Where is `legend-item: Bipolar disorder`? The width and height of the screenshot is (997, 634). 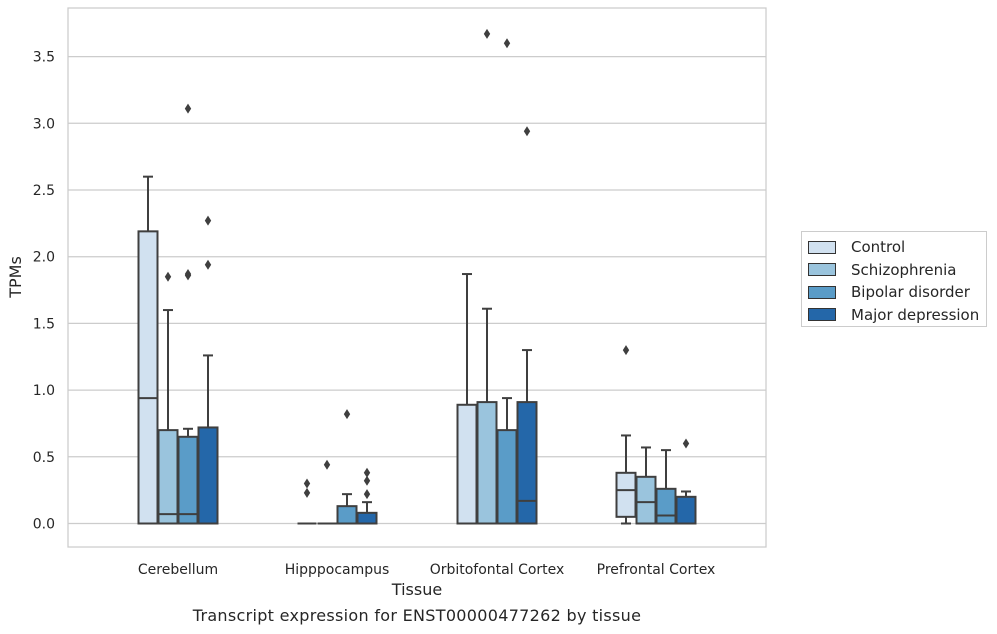 legend-item: Bipolar disorder is located at coordinates (897, 292).